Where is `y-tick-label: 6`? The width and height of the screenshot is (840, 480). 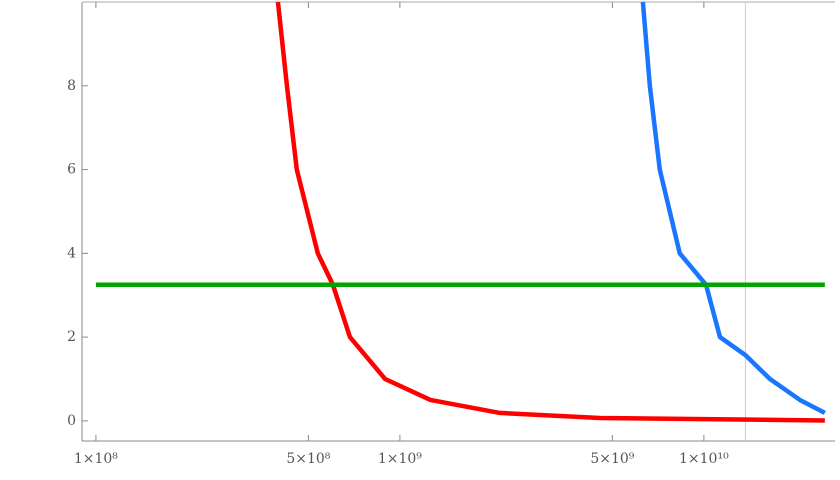 y-tick-label: 6 is located at coordinates (71, 170).